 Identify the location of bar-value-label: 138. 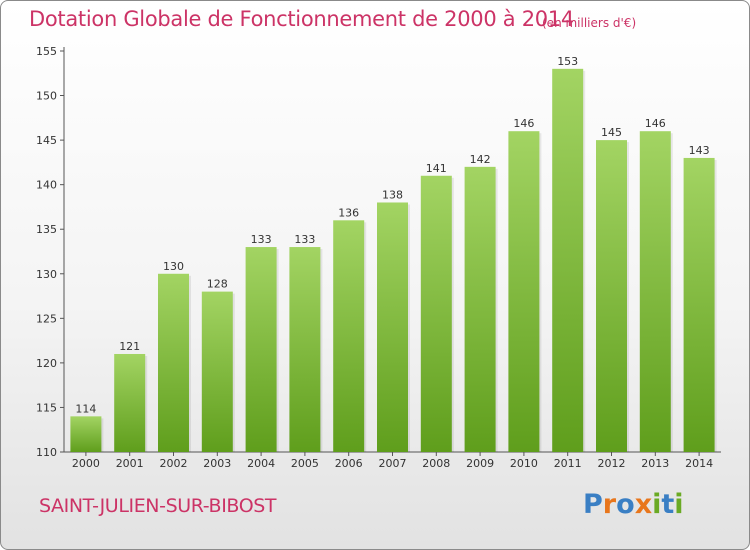
(392, 194).